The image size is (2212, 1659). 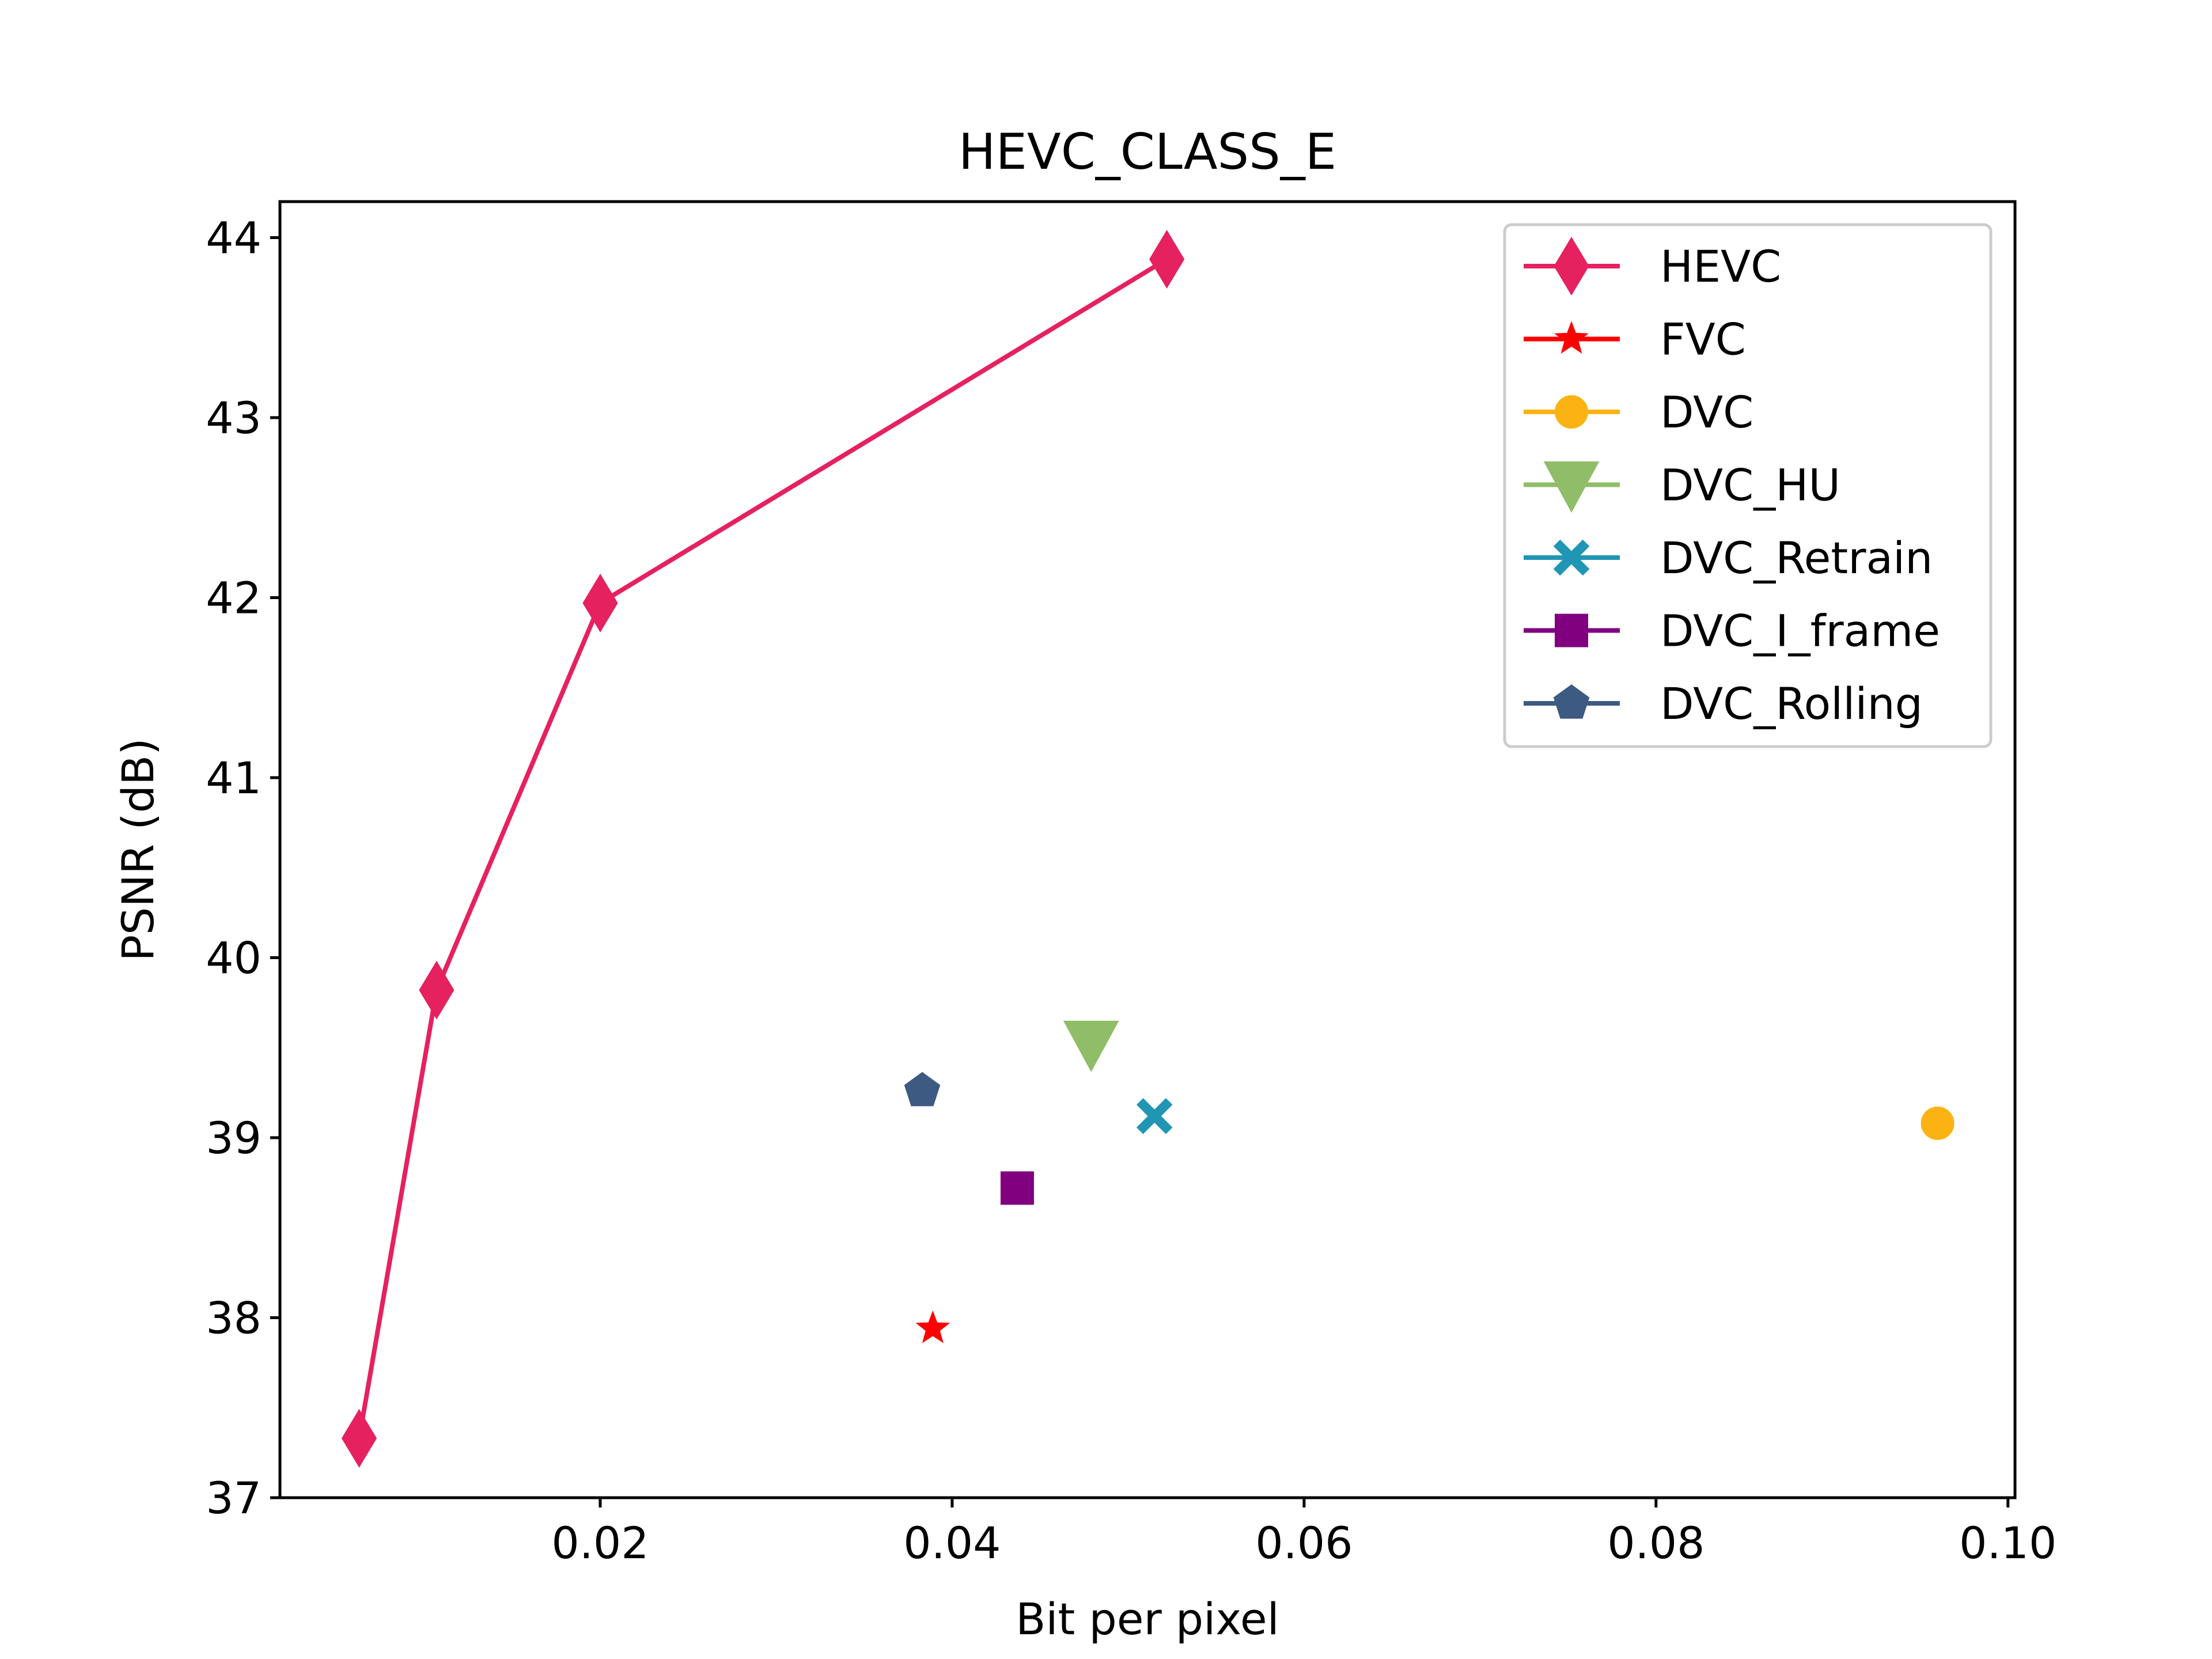 I want to click on legend-marker-dvc, so click(x=1571, y=412).